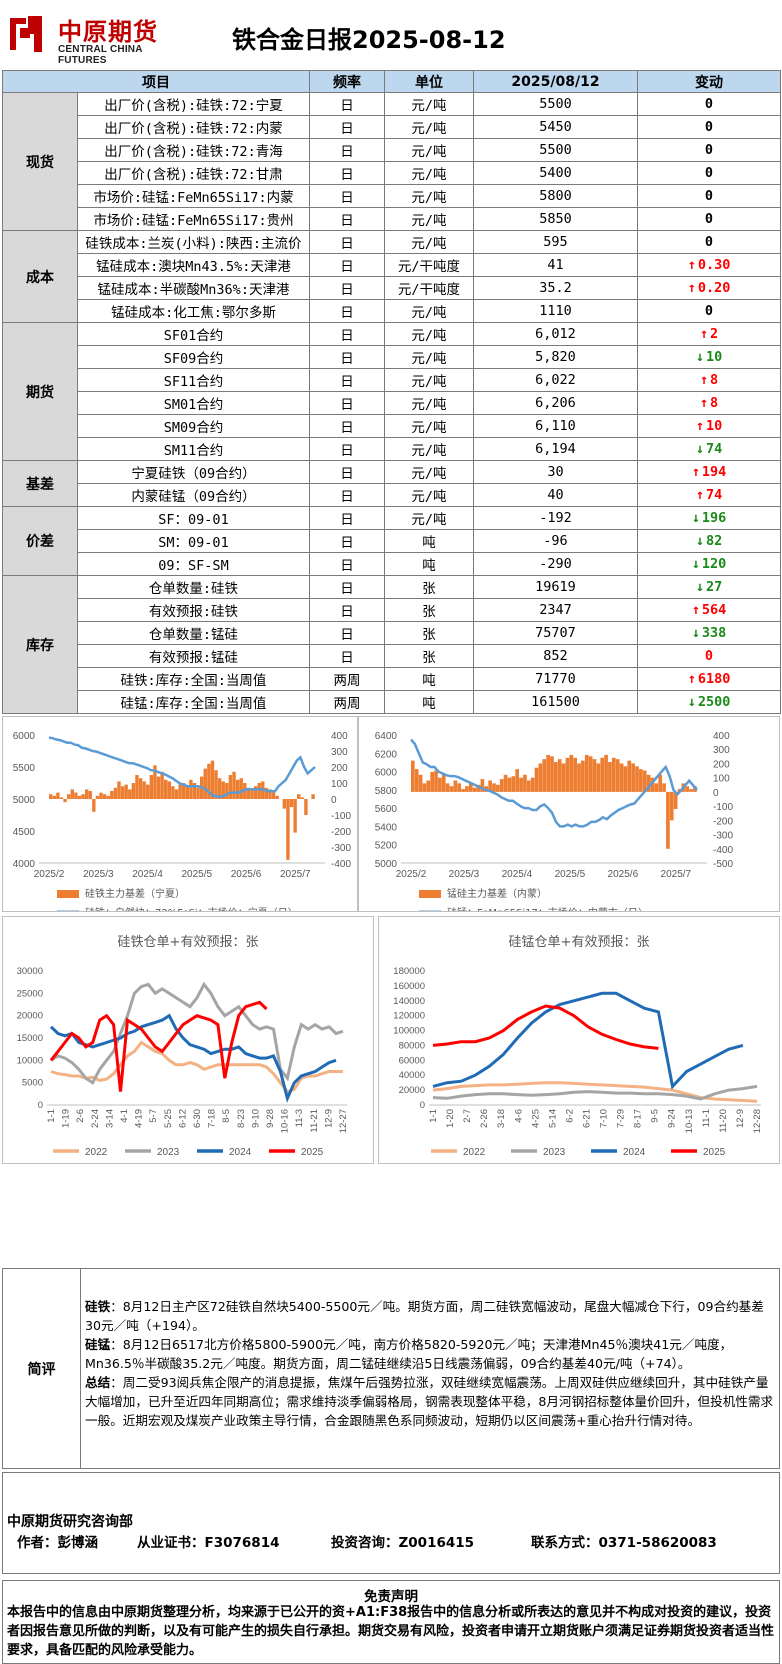 The image size is (782, 1664). I want to click on change-value: 6180, so click(714, 679).